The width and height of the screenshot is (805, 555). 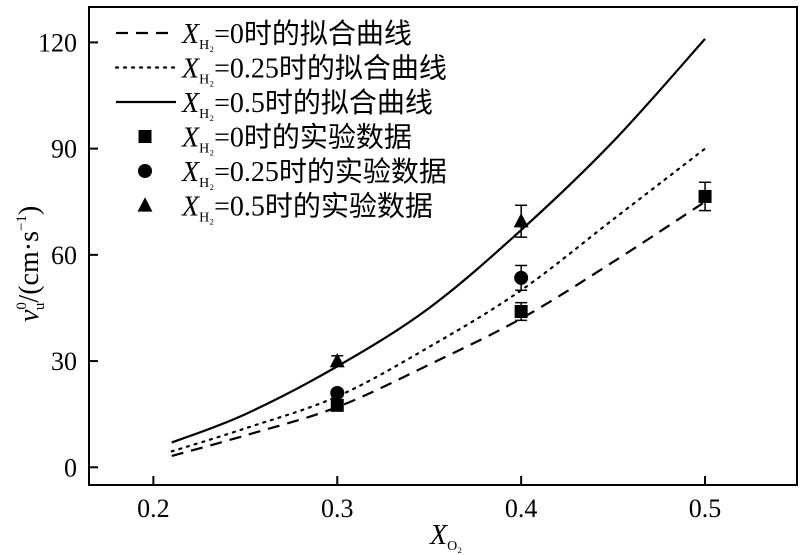 I want to click on x-tick-label: 0.3, so click(x=337, y=508).